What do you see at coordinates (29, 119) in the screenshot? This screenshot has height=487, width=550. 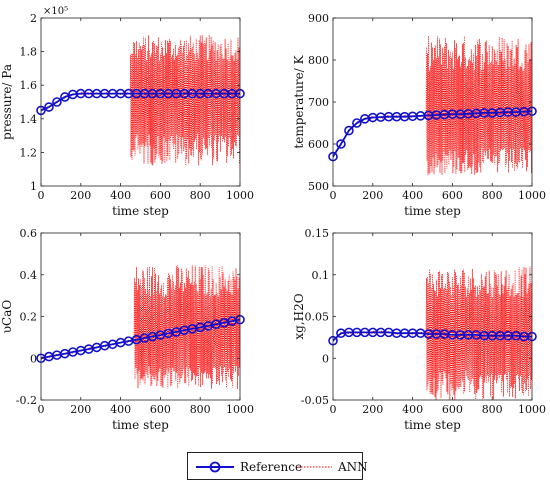 I see `y-tick-label: 1.4` at bounding box center [29, 119].